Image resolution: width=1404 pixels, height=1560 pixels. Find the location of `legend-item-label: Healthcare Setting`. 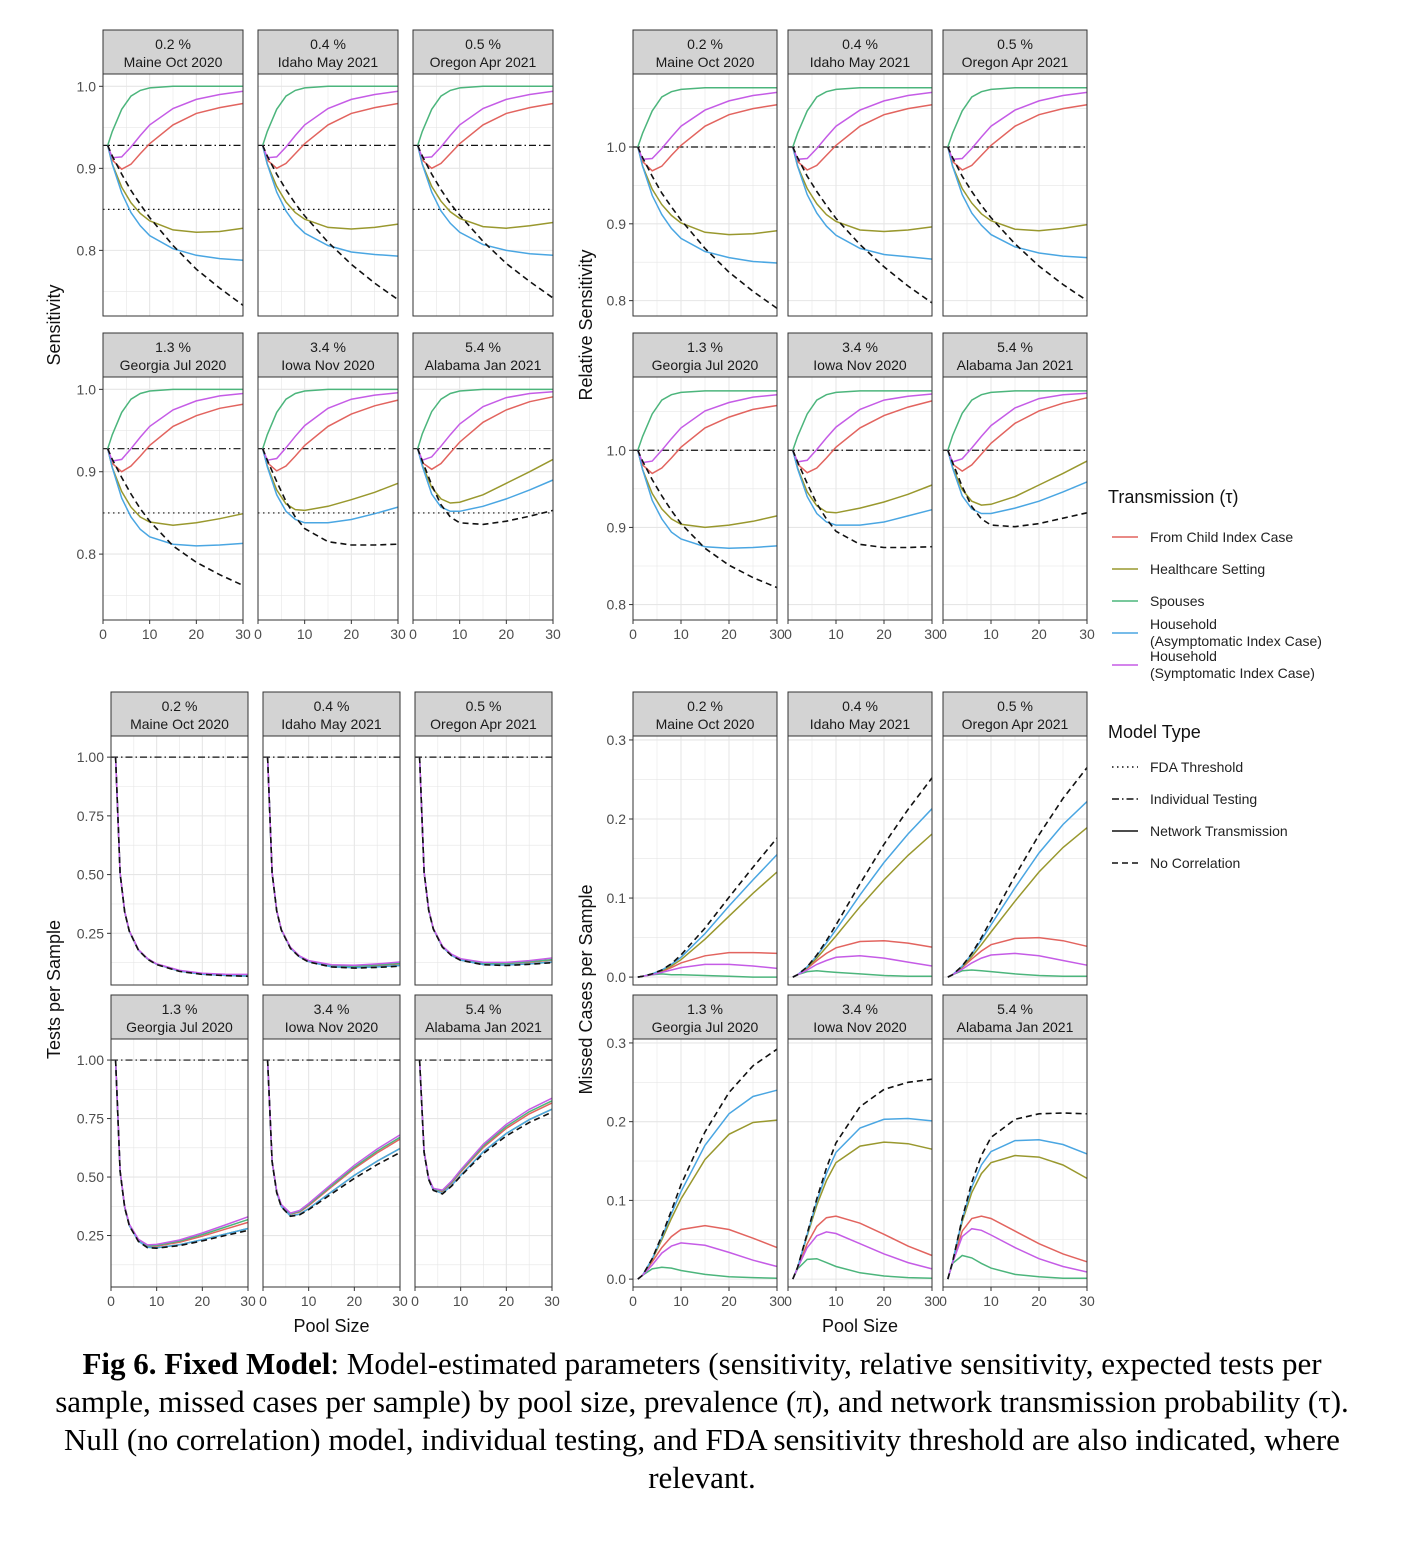

legend-item-label: Healthcare Setting is located at coordinates (1207, 569).